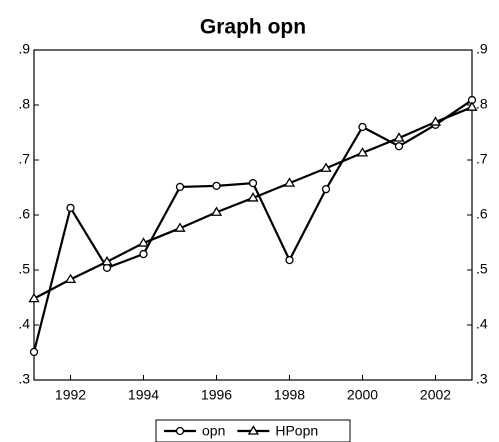 The width and height of the screenshot is (499, 442). I want to click on chart-title: Graph opn, so click(253, 27).